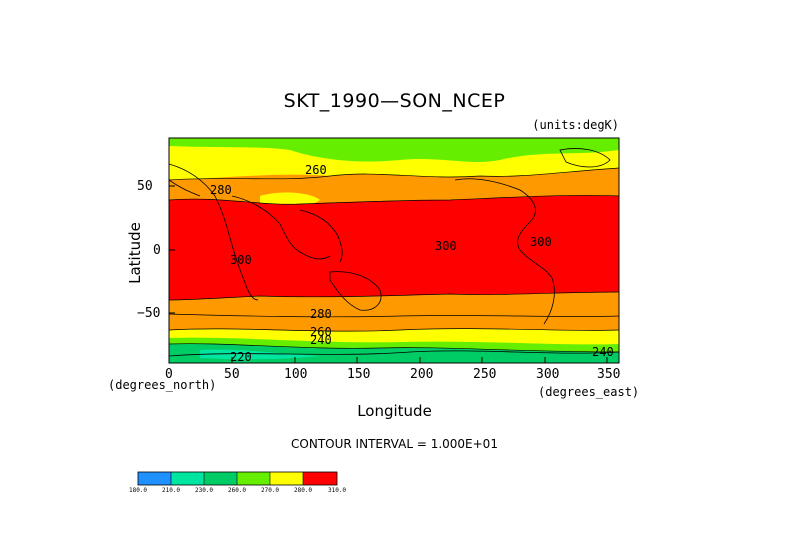 The image size is (789, 558). I want to click on legend-label: 280.0, so click(303, 490).